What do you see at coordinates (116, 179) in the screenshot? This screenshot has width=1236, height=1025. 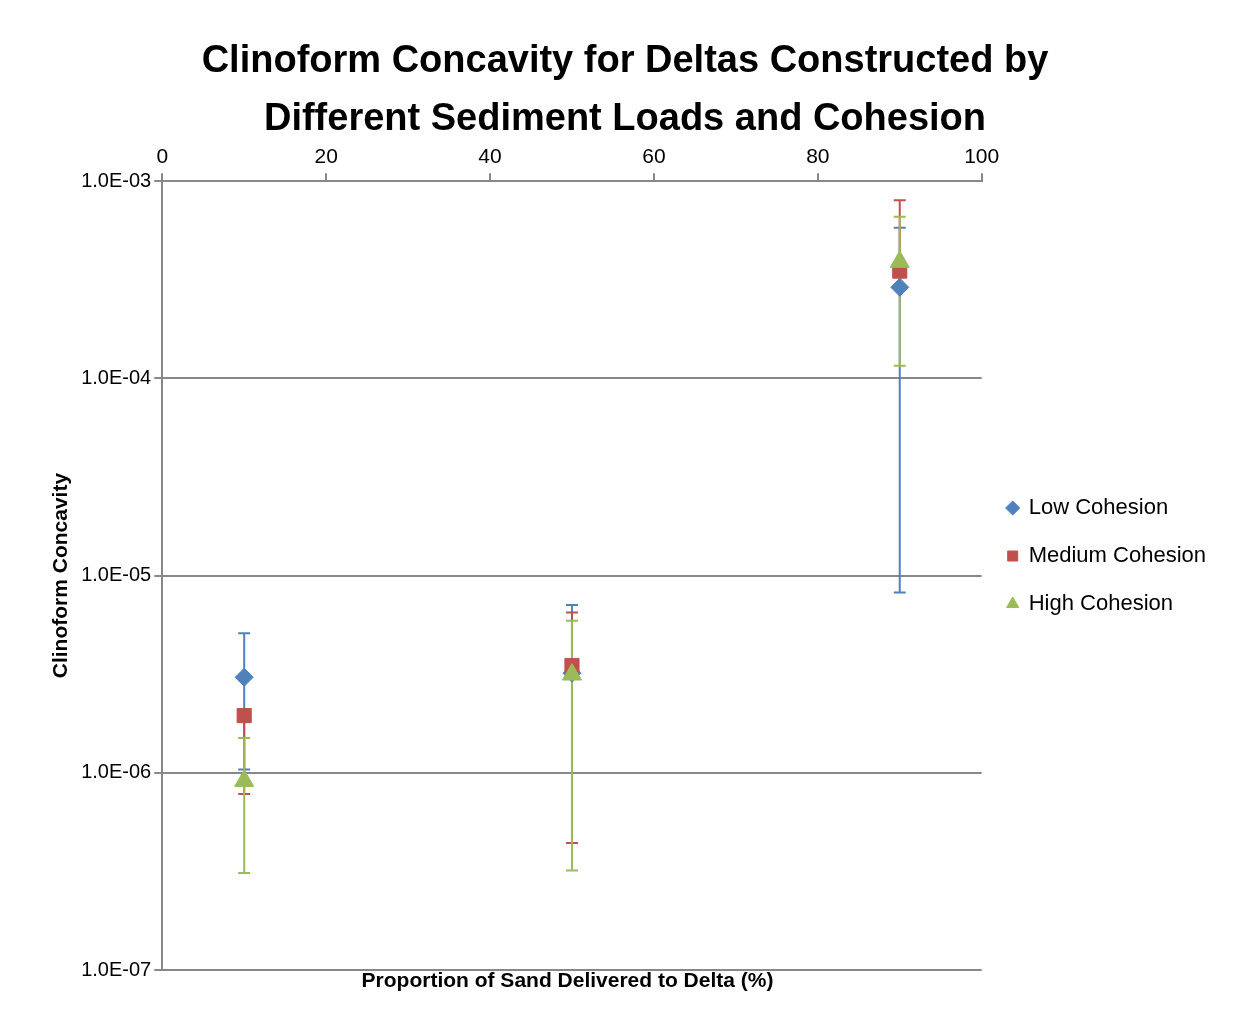 I see `y-tick-label: 1.0E-03` at bounding box center [116, 179].